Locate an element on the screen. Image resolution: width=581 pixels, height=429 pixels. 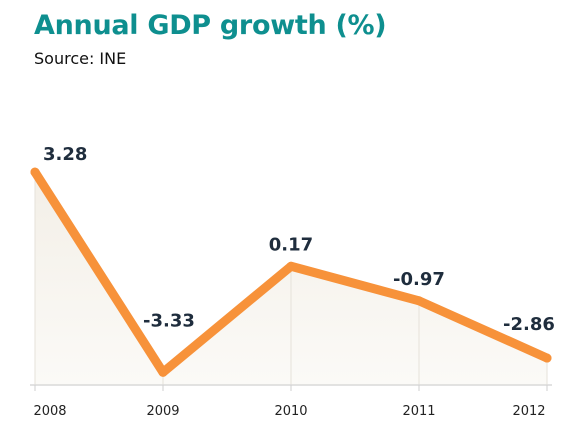
data-point-2009 is located at coordinates (163, 372).